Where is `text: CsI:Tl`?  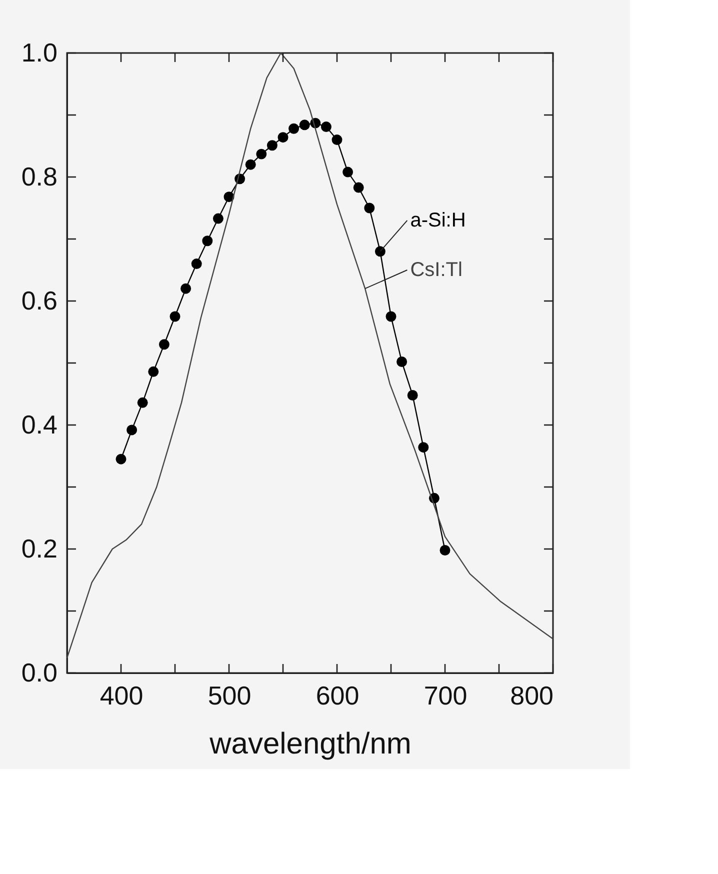
text: CsI:Tl is located at coordinates (436, 270).